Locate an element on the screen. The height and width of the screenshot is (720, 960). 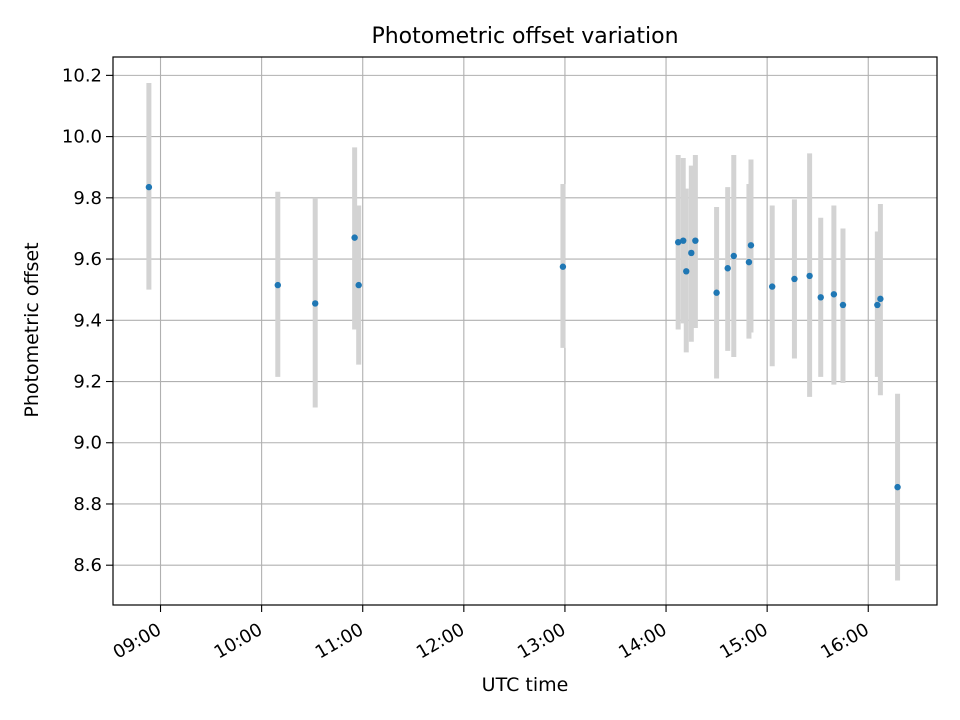
y-tick-label: 9.4 is located at coordinates (87, 320).